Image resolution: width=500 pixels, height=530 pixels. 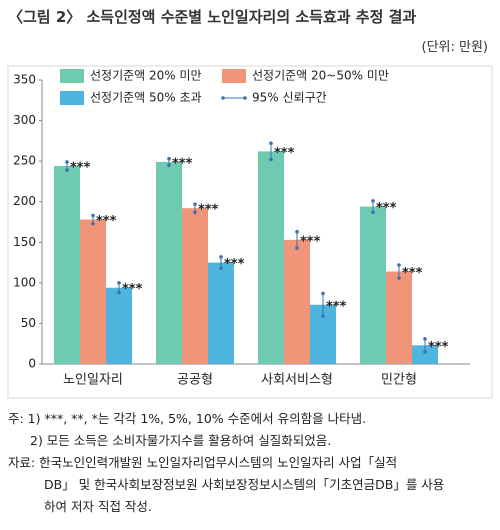 I want to click on y-tick-label: 200, so click(x=24, y=201).